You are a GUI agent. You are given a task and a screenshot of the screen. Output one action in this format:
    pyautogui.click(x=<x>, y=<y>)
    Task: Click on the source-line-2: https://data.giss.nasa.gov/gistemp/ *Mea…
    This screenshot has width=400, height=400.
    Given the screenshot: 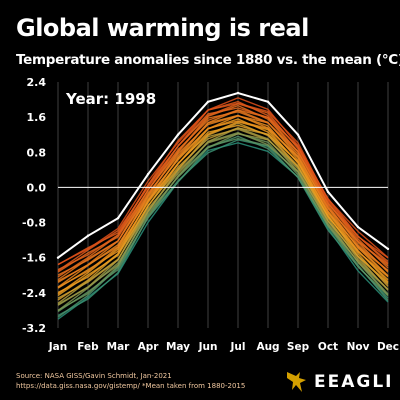 What is the action you would take?
    pyautogui.click(x=131, y=385)
    